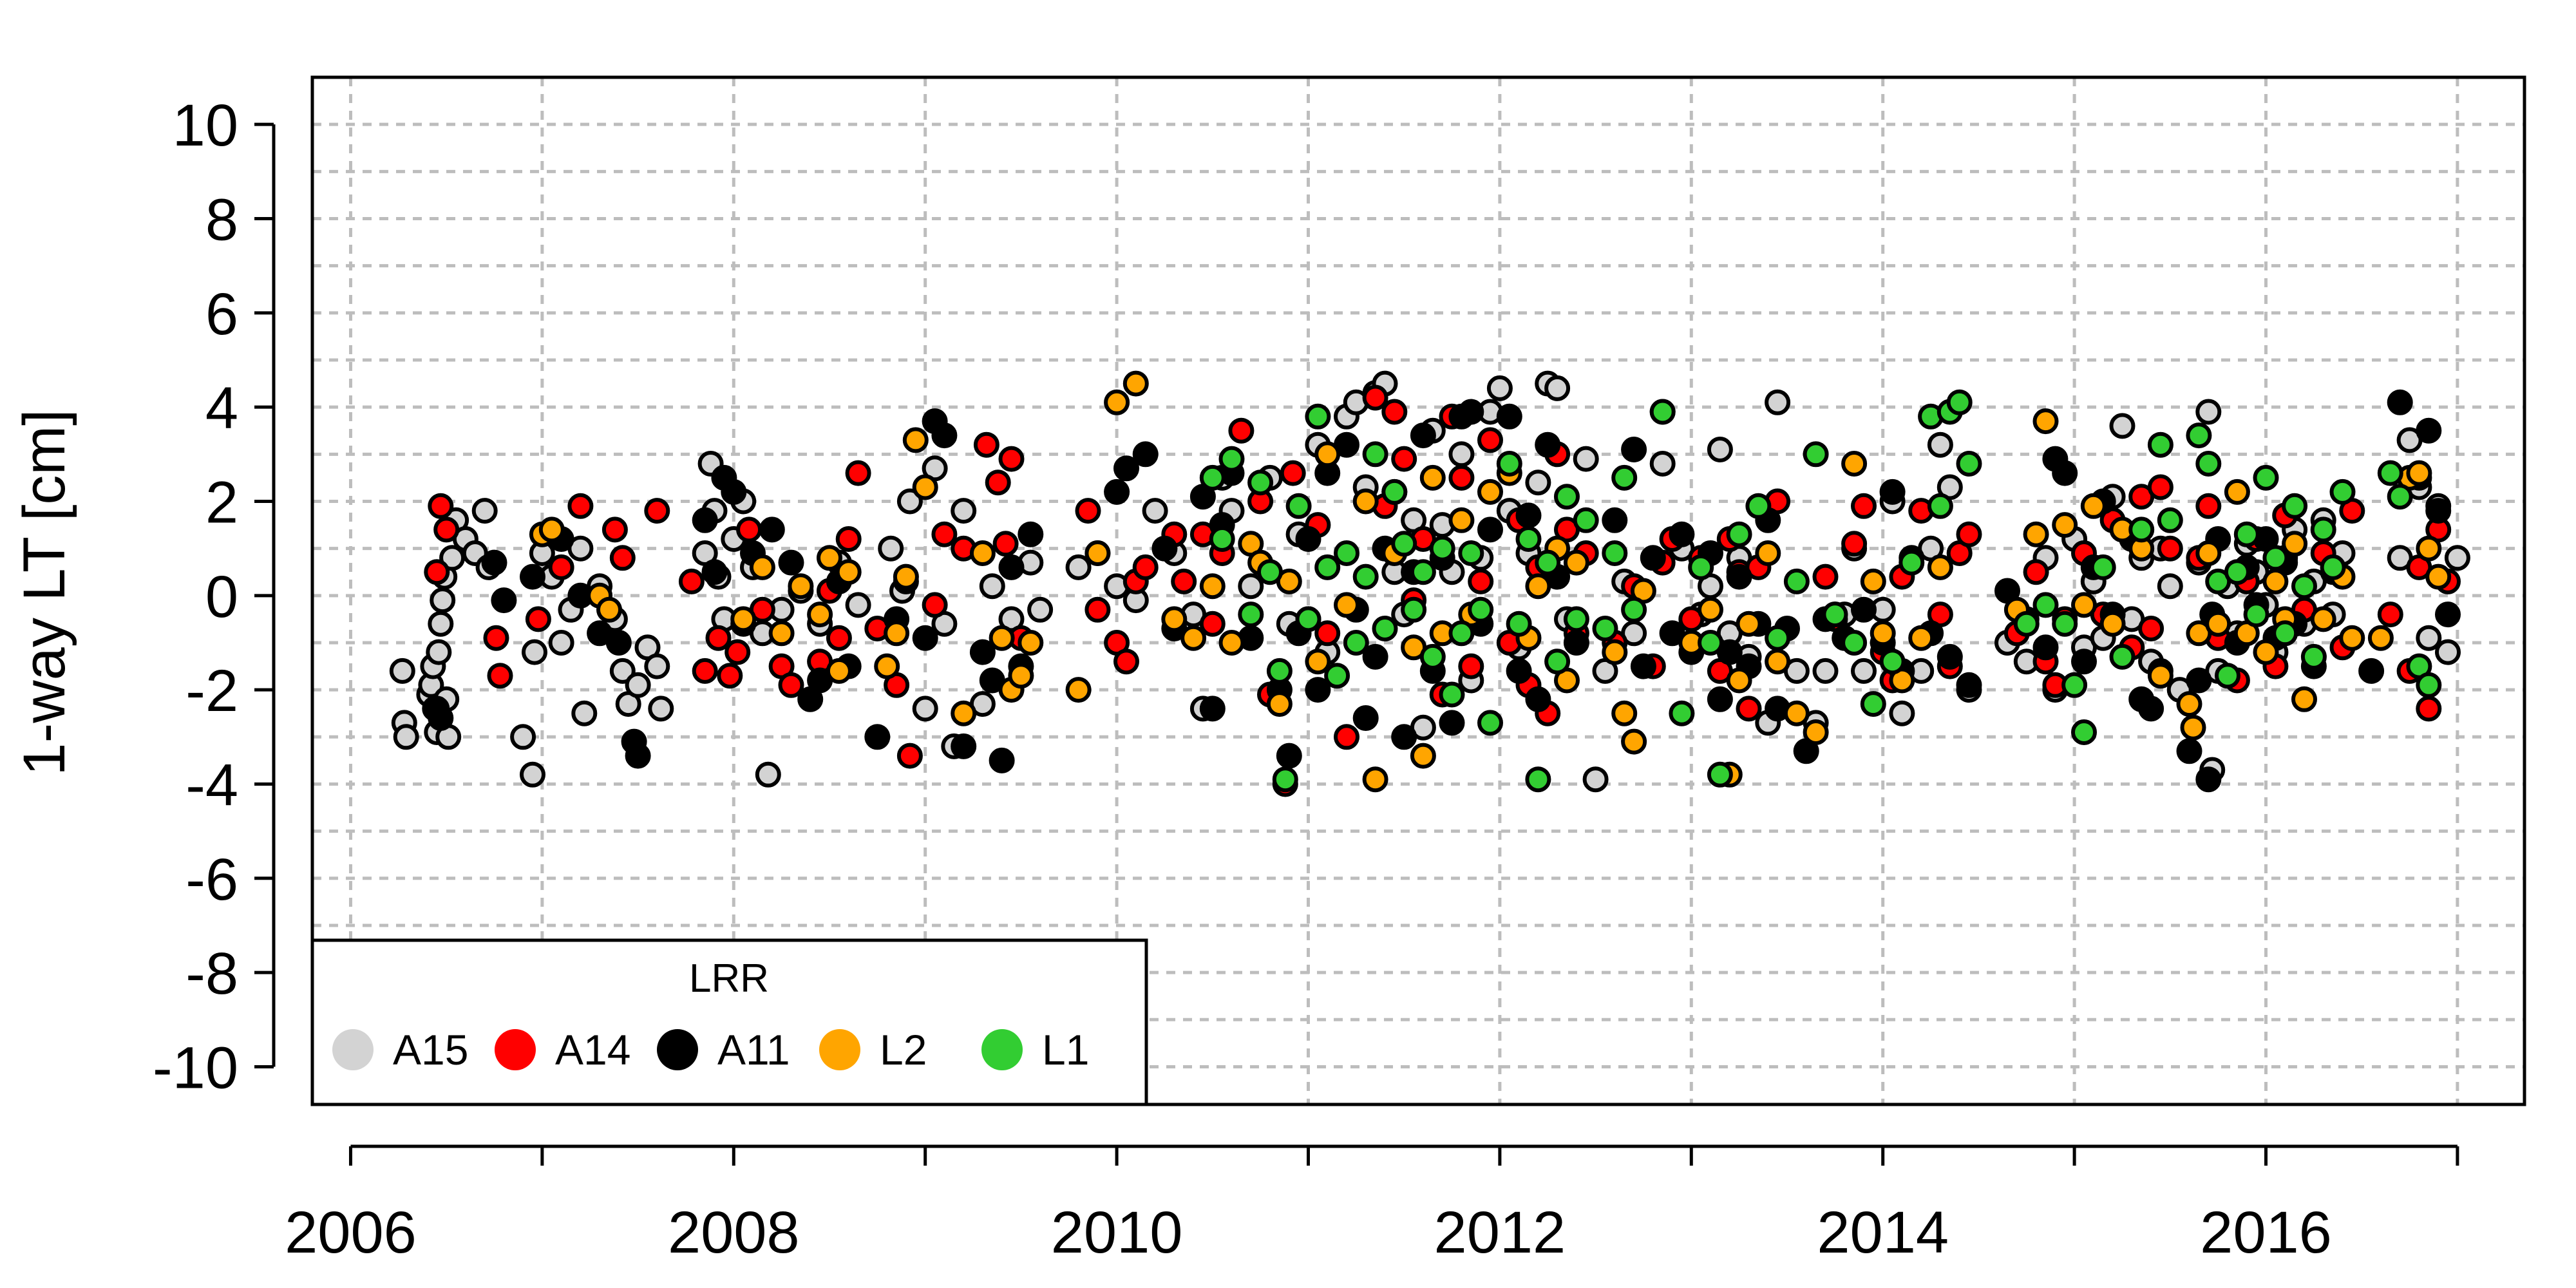 The image size is (2576, 1288). Describe the element at coordinates (431, 1050) in the screenshot. I see `legend-label-a15: A15` at that location.